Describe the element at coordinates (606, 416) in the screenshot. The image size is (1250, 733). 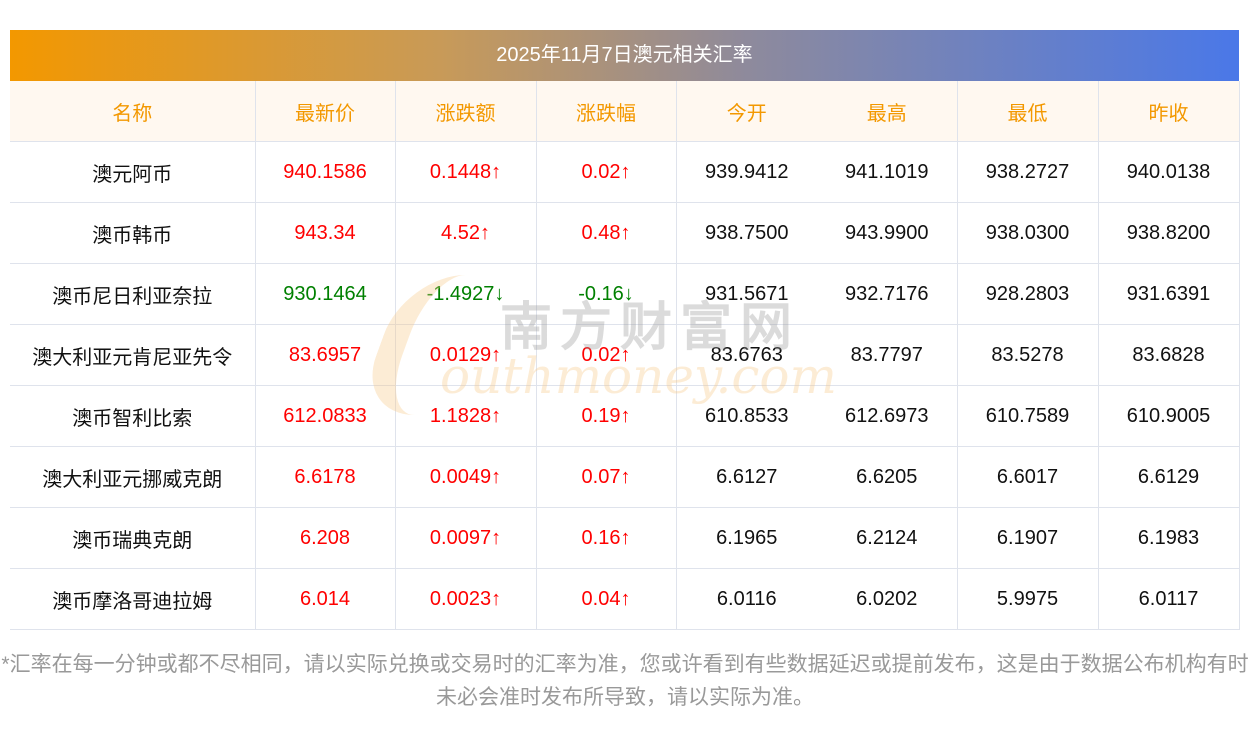
I see `cell-change-percent: 0.19↑` at that location.